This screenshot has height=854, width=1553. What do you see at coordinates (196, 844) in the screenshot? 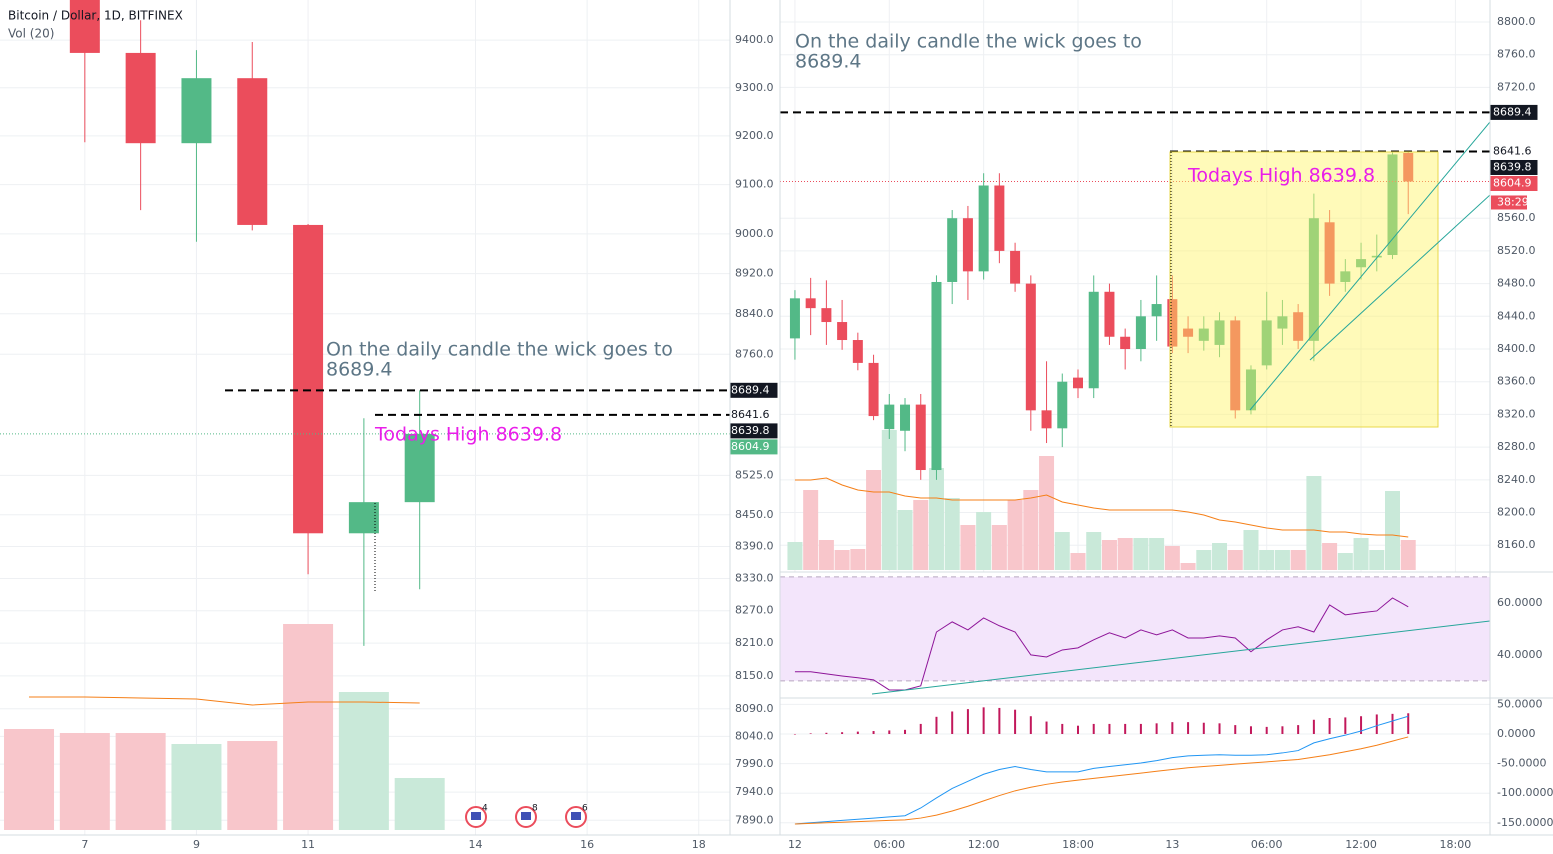
I see `x-tick-label: 9` at bounding box center [196, 844].